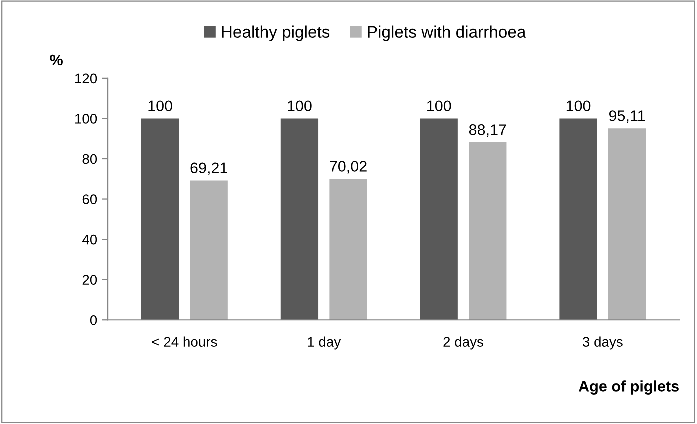  What do you see at coordinates (447, 34) in the screenshot?
I see `legend-label: Piglets with diarrhoea` at bounding box center [447, 34].